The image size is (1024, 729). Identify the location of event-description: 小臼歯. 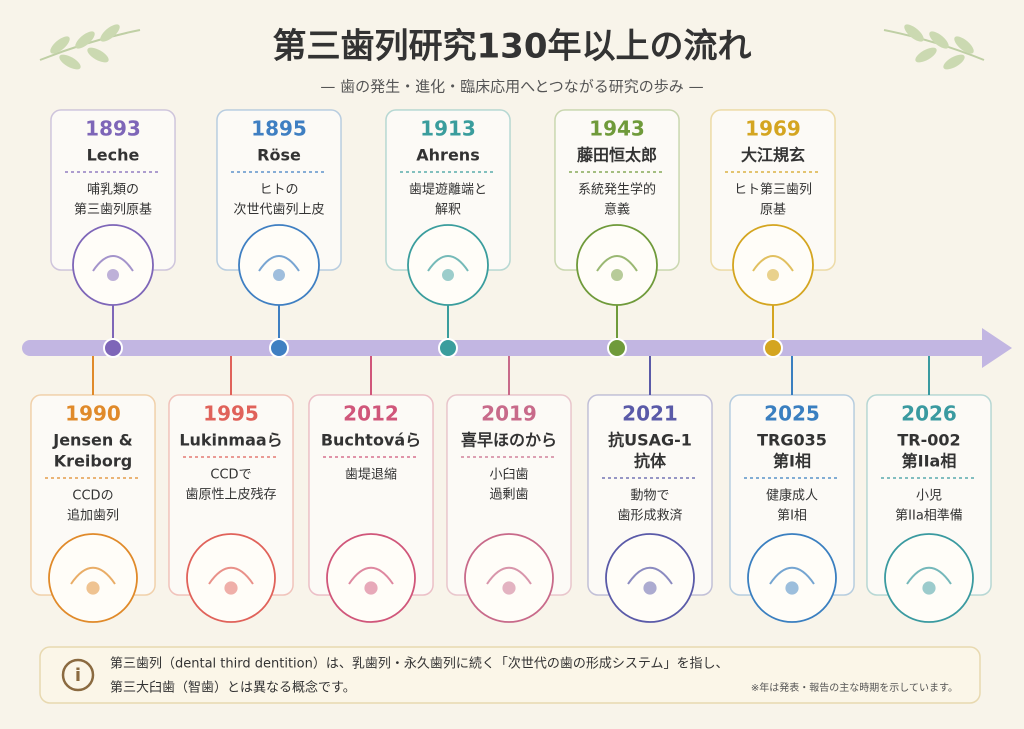
(508, 475).